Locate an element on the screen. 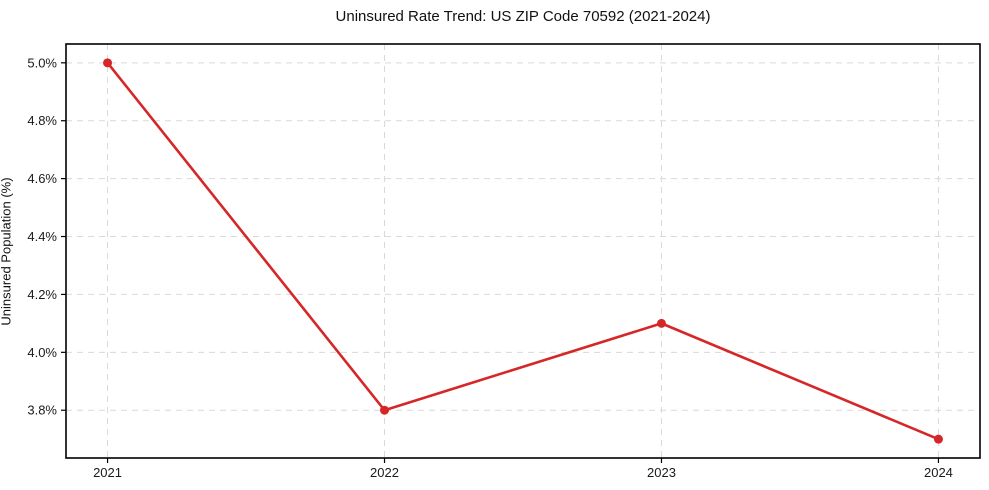  y-tick-label: 4.8% is located at coordinates (42, 120).